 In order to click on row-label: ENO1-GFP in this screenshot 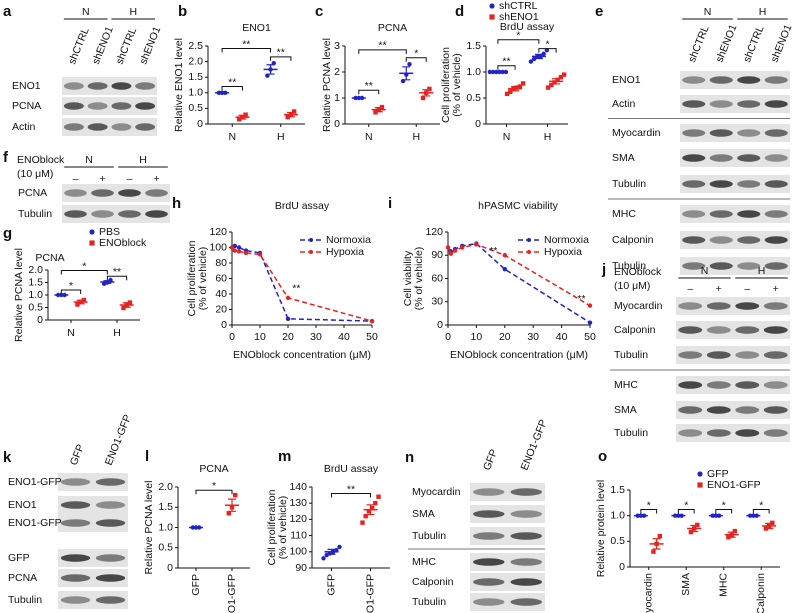, I will do `click(35, 523)`.